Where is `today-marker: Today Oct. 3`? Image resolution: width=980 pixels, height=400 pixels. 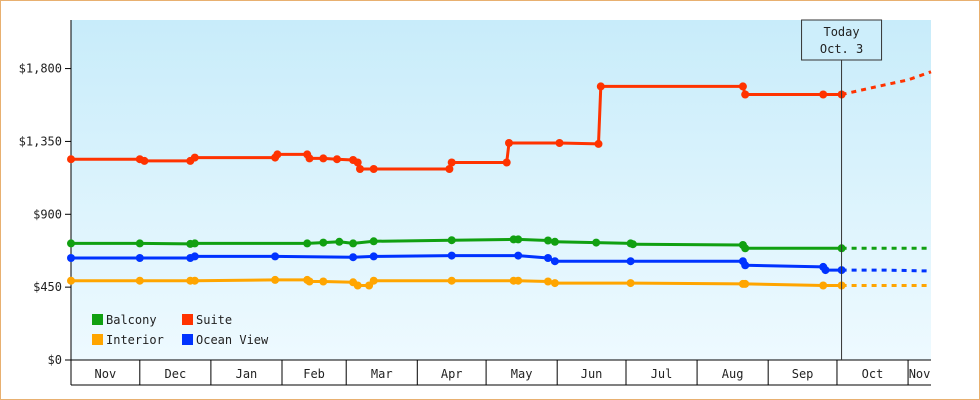 today-marker: Today Oct. 3 is located at coordinates (842, 189).